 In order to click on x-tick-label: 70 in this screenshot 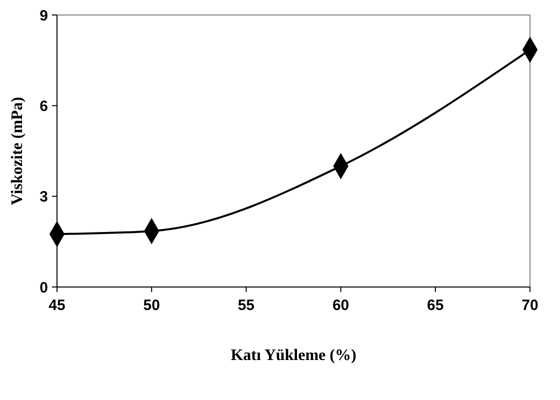, I will do `click(530, 305)`.